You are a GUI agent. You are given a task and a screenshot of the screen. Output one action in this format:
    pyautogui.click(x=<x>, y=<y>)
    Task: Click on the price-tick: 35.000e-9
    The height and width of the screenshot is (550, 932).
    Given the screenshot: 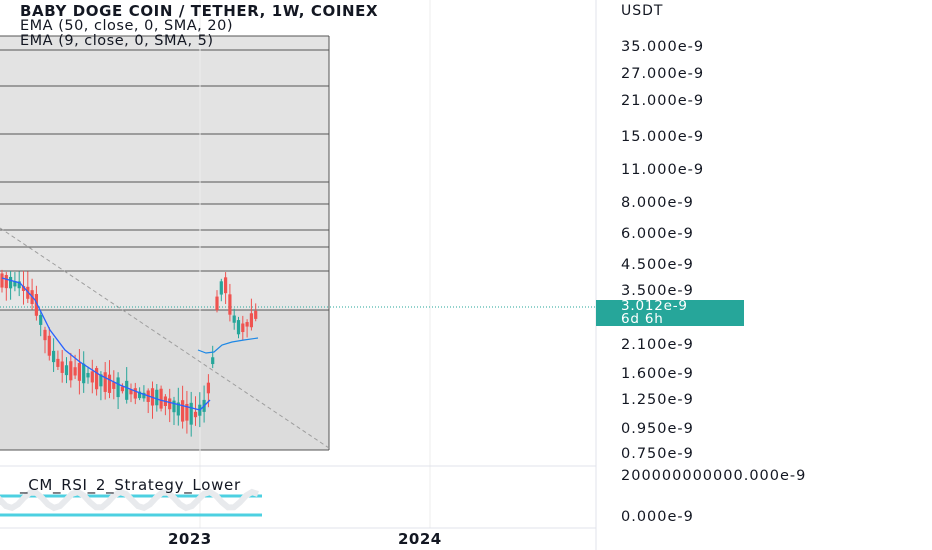 What is the action you would take?
    pyautogui.click(x=663, y=47)
    